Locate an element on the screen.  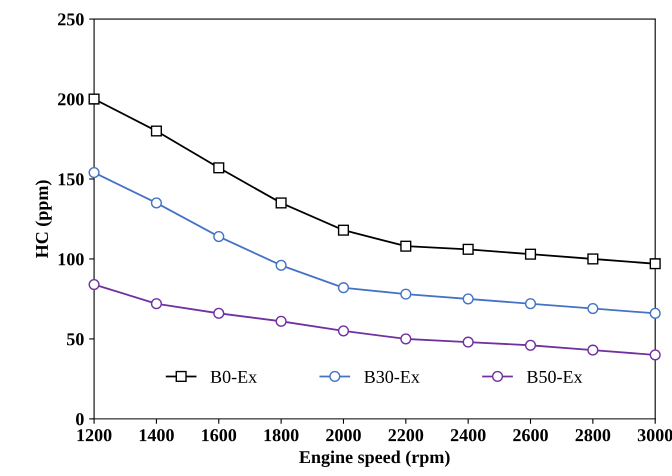
x-tick-label: 2400 is located at coordinates (468, 435).